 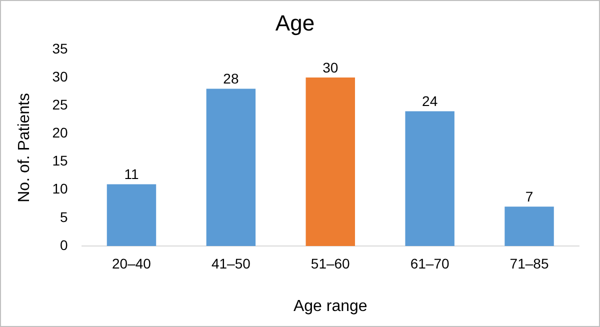 What do you see at coordinates (231, 78) in the screenshot?
I see `data-label: 28` at bounding box center [231, 78].